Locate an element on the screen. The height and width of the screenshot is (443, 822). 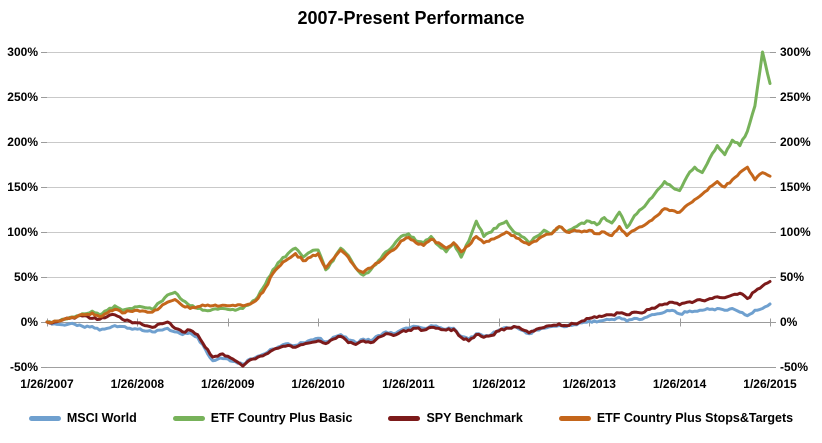
y-axis-tick-label-right: 0% is located at coordinates (789, 322).